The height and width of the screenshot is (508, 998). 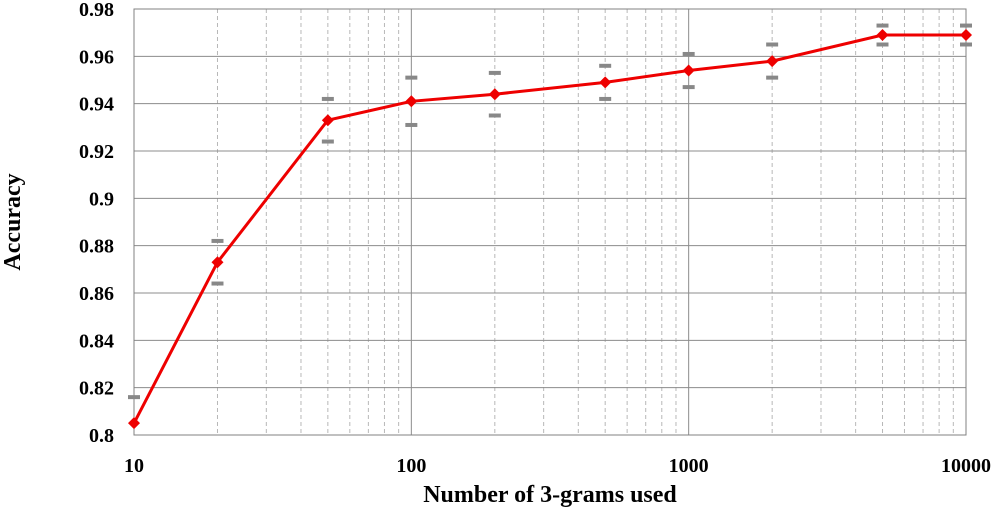 I want to click on y-tick-label: 0.94, so click(x=96, y=105).